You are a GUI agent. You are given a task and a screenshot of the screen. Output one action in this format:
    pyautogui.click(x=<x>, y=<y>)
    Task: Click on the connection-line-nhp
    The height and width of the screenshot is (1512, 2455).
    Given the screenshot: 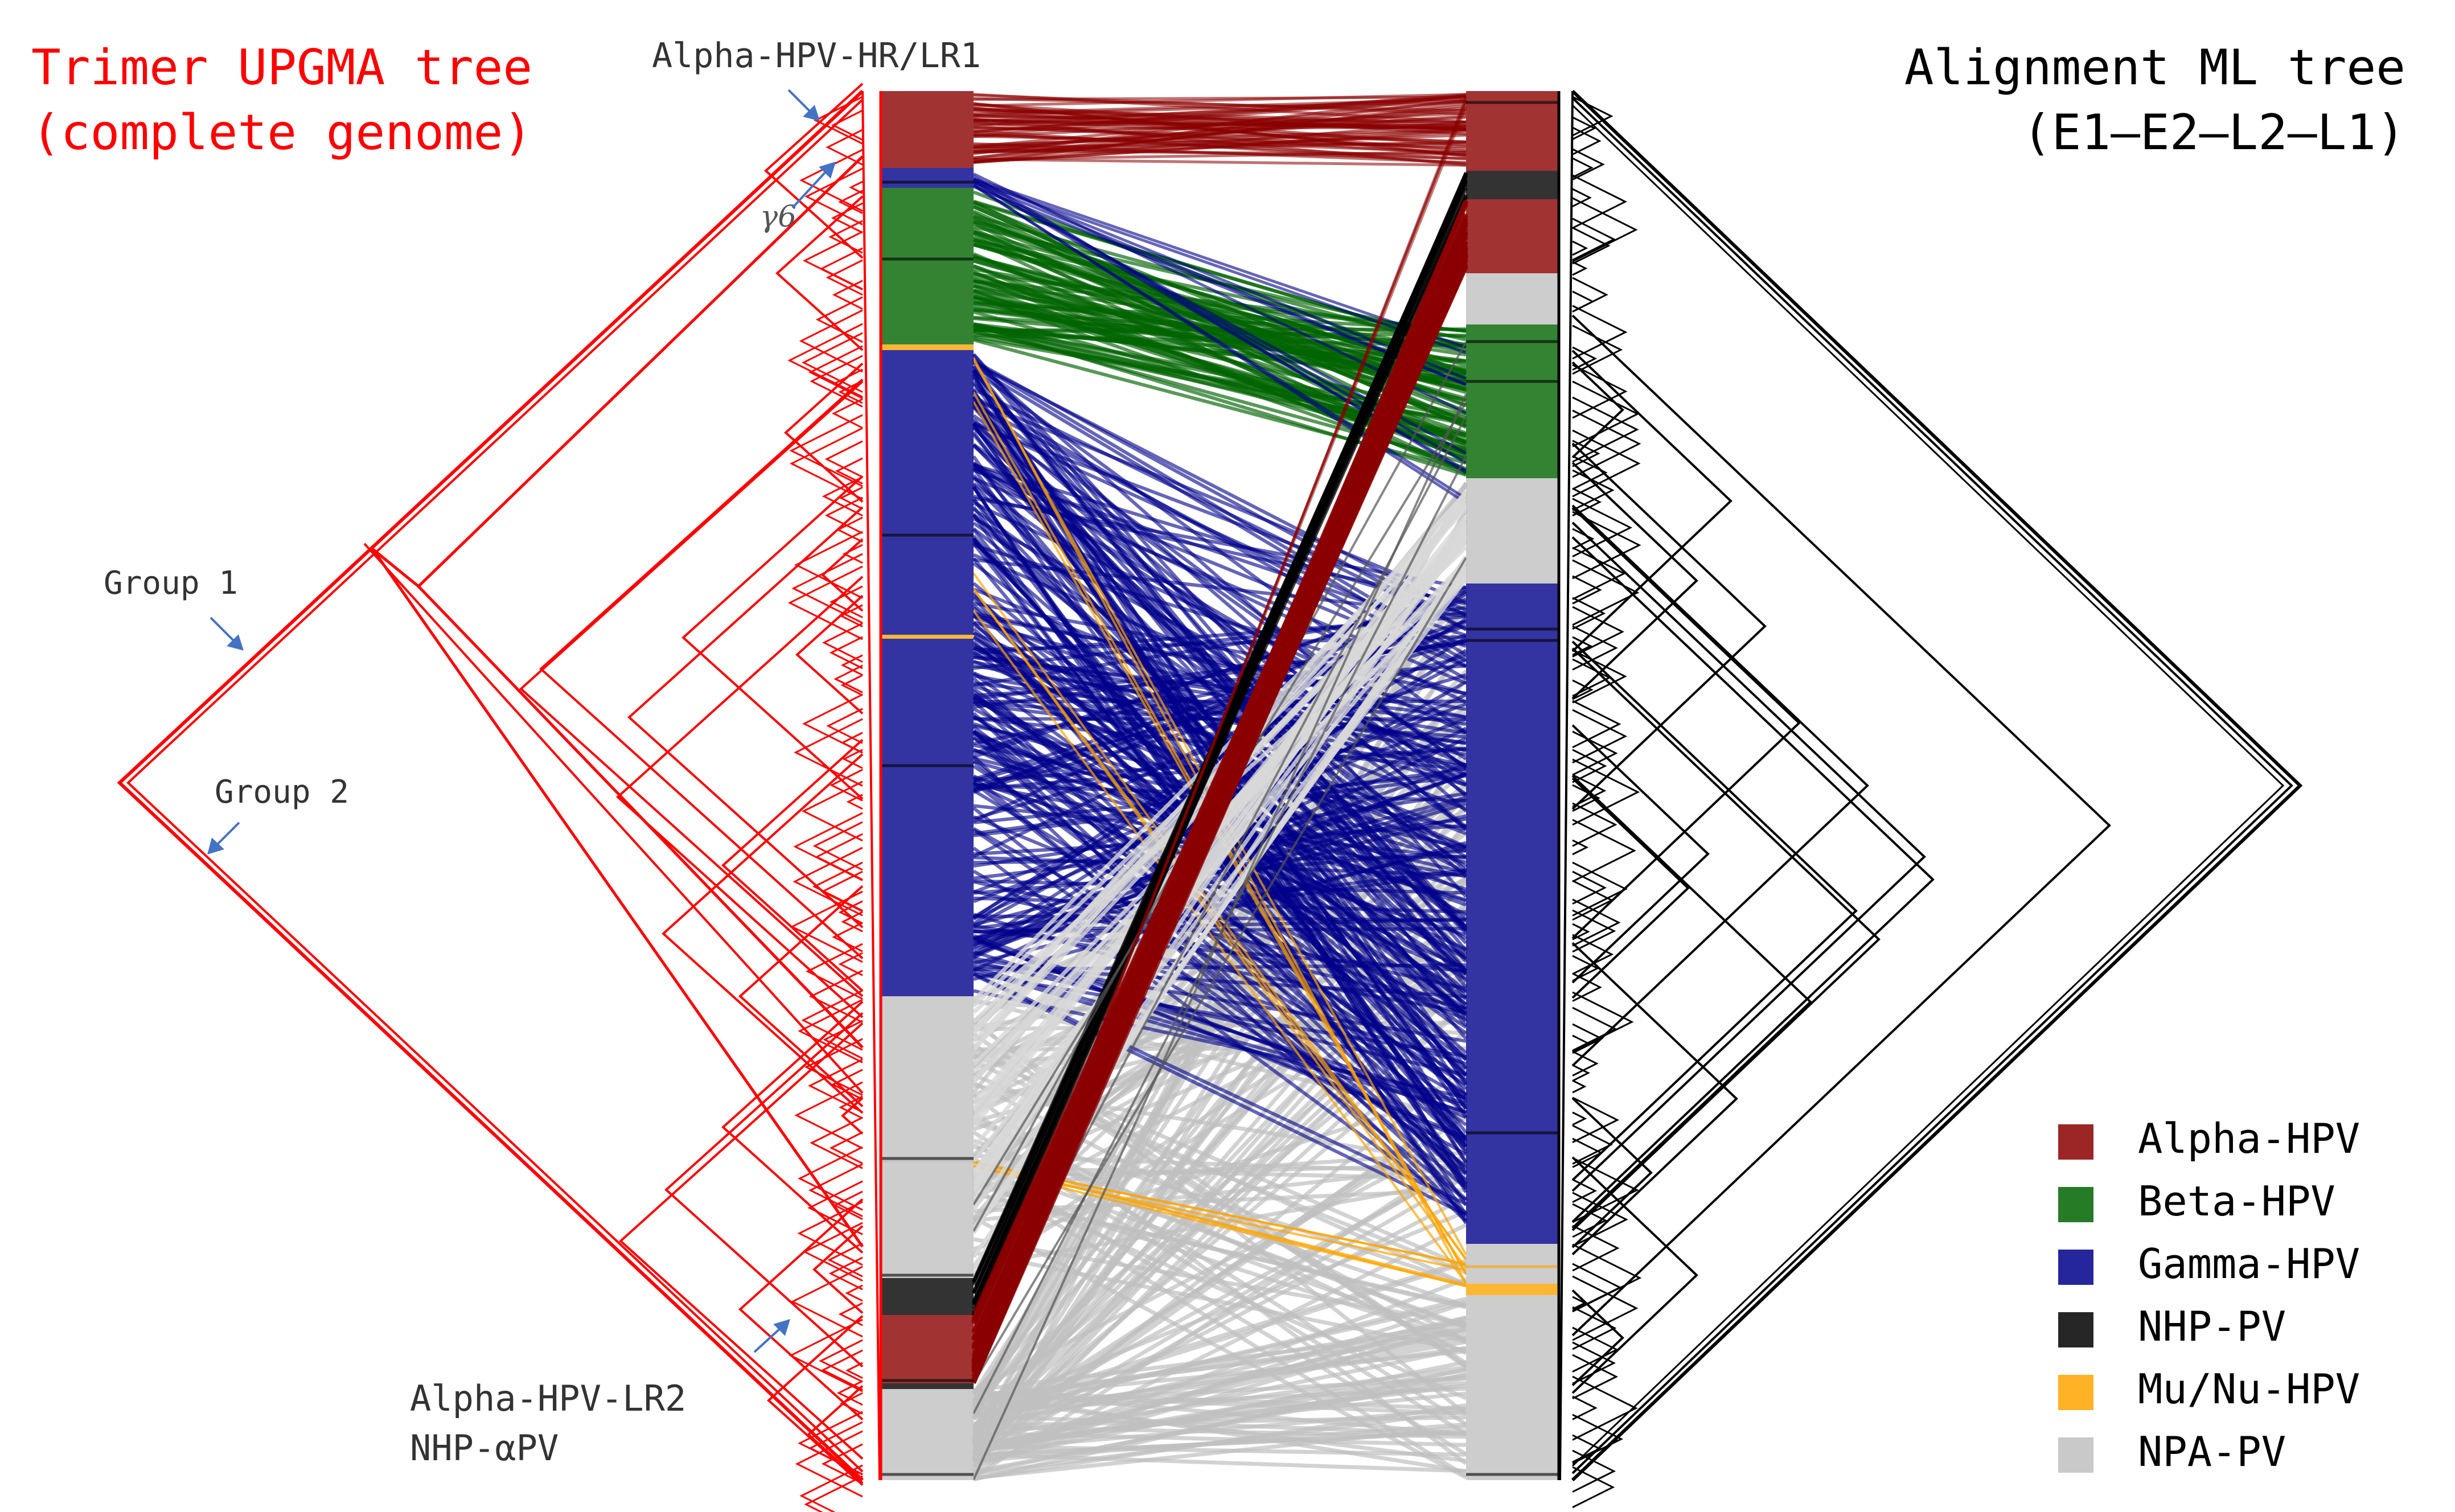 What is the action you would take?
    pyautogui.click(x=1219, y=970)
    